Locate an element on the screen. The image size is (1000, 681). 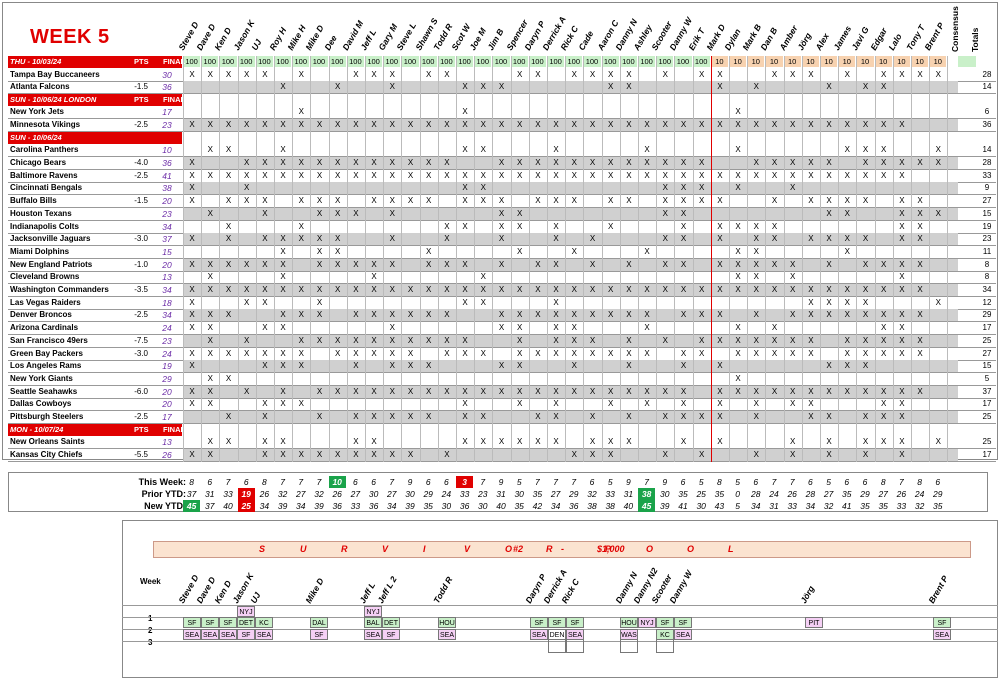
row-total: 36 is located at coordinates (987, 125).